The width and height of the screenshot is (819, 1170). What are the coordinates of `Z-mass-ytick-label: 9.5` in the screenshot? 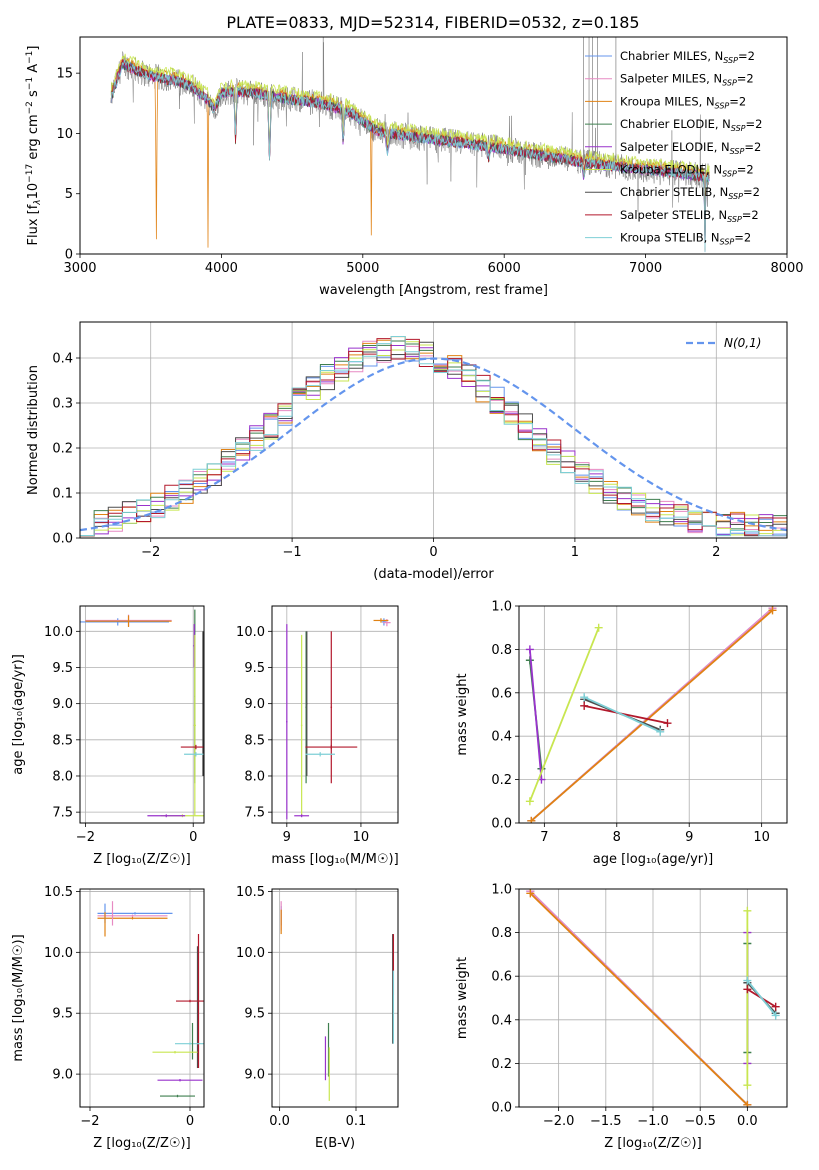 It's located at (62, 1014).